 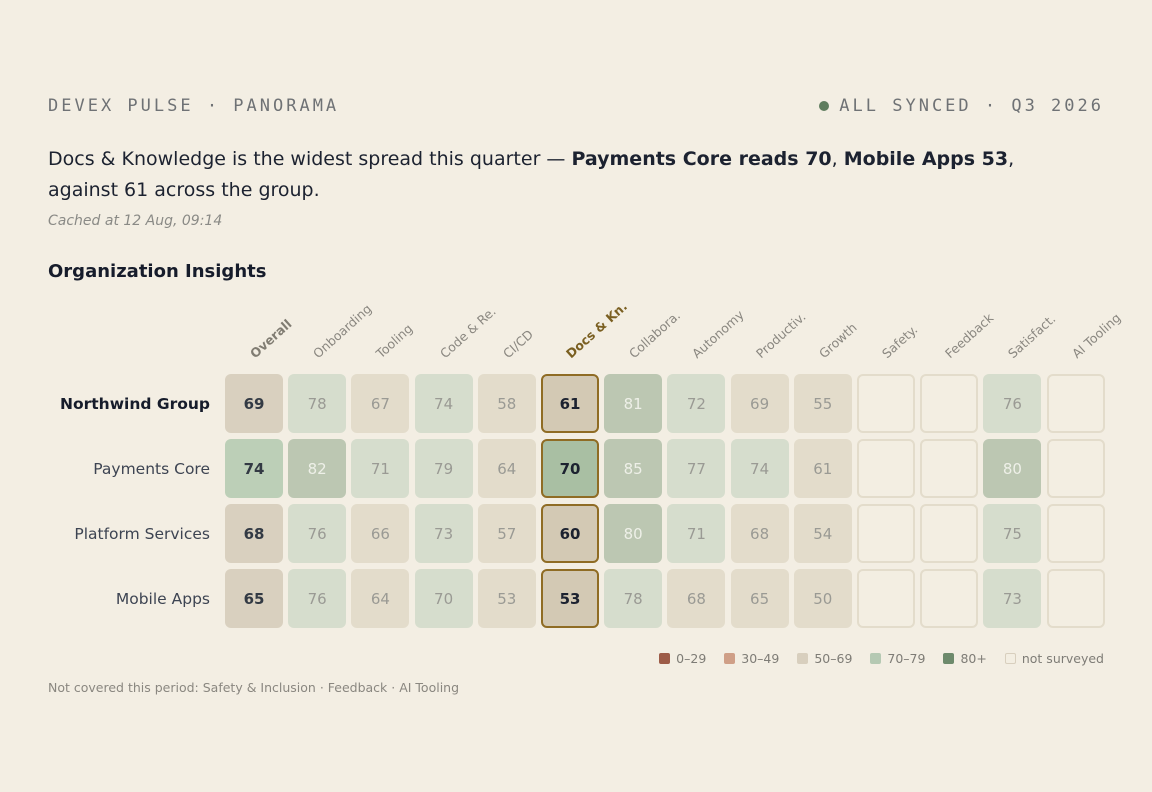 I want to click on row-label: Northwind Group, so click(x=134, y=403).